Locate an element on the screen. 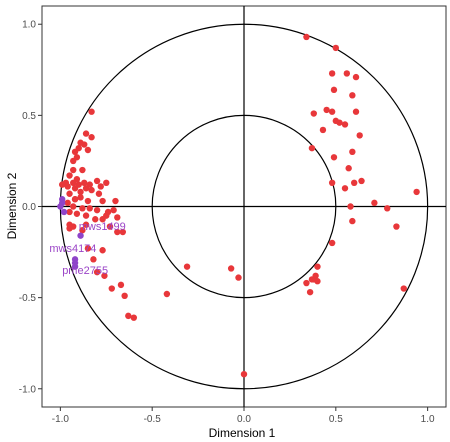 The height and width of the screenshot is (442, 450). point-annotation-label: mws1499 is located at coordinates (102, 227).